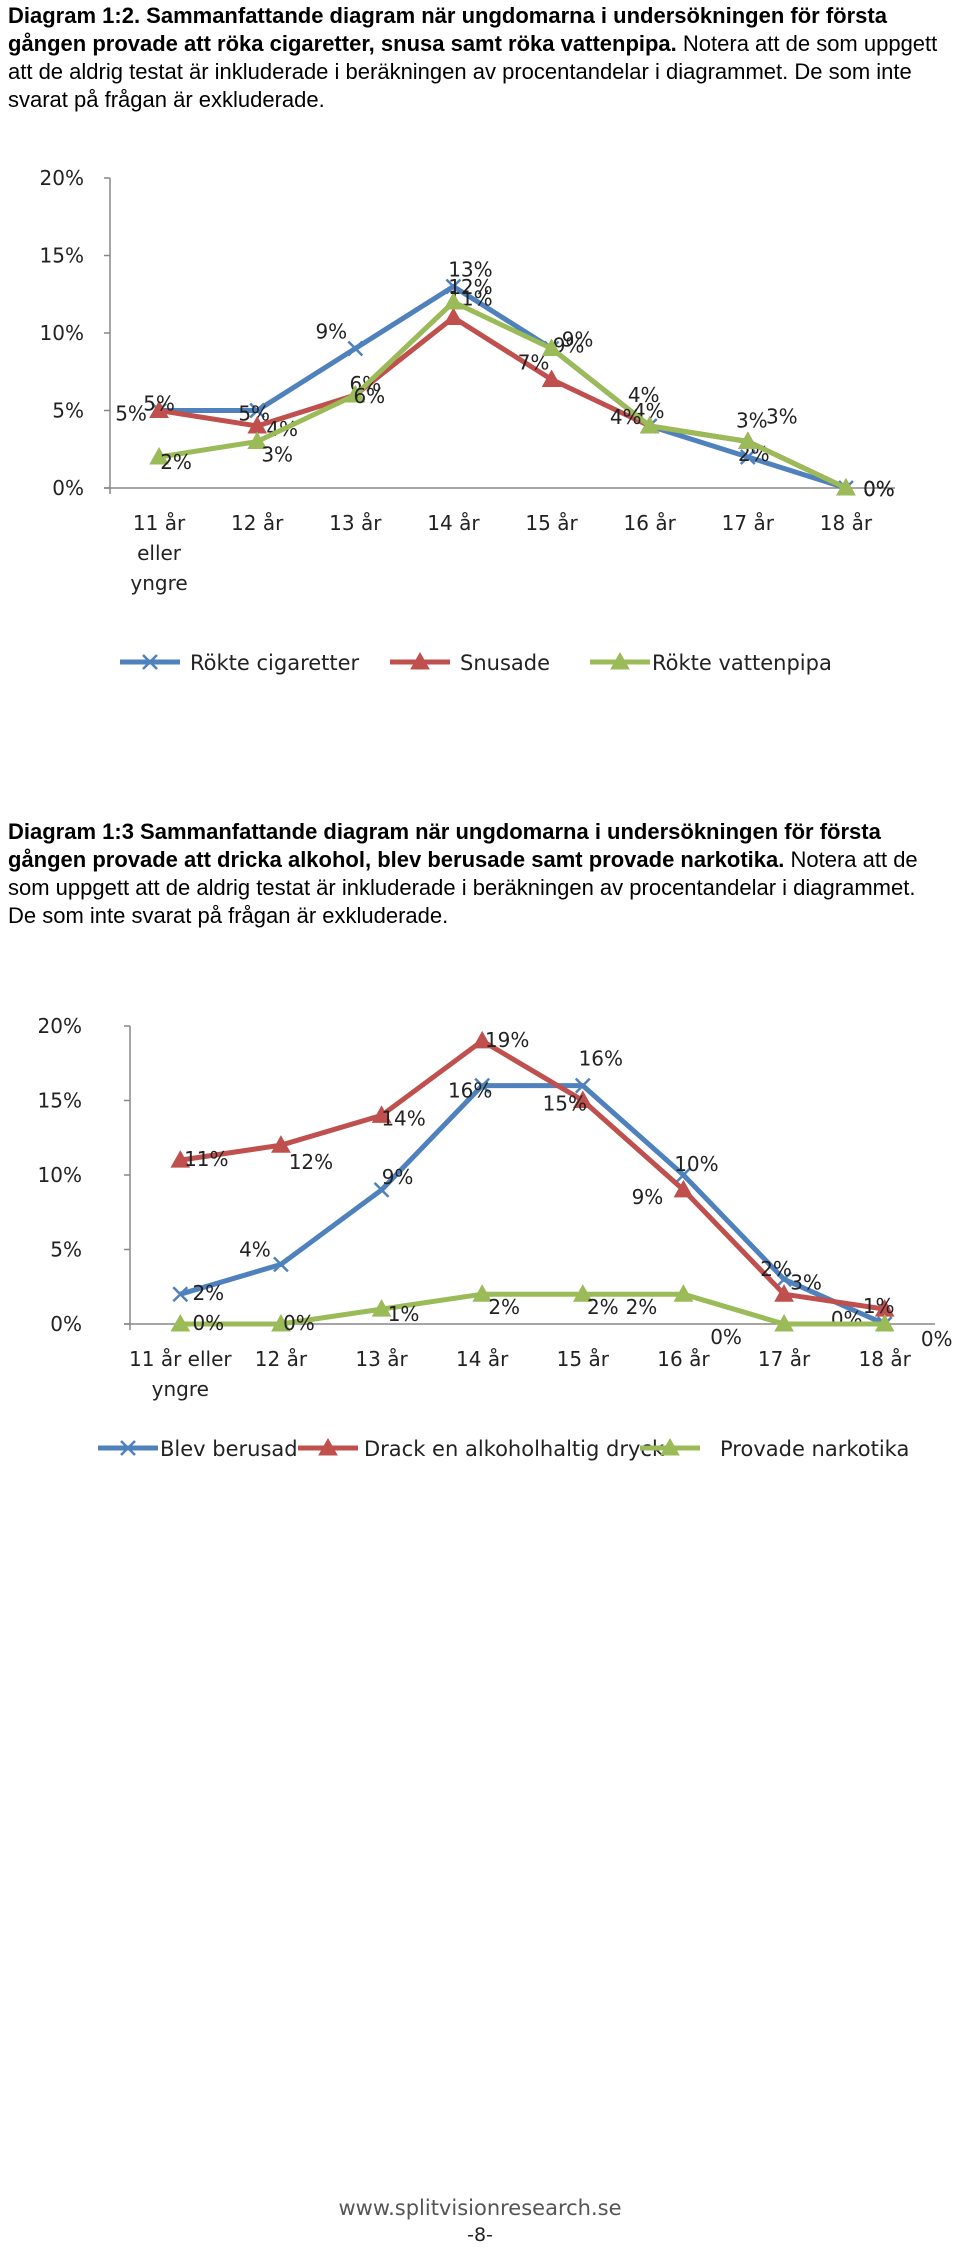  What do you see at coordinates (814, 1449) in the screenshot?
I see `legend-label: Provade narkotika` at bounding box center [814, 1449].